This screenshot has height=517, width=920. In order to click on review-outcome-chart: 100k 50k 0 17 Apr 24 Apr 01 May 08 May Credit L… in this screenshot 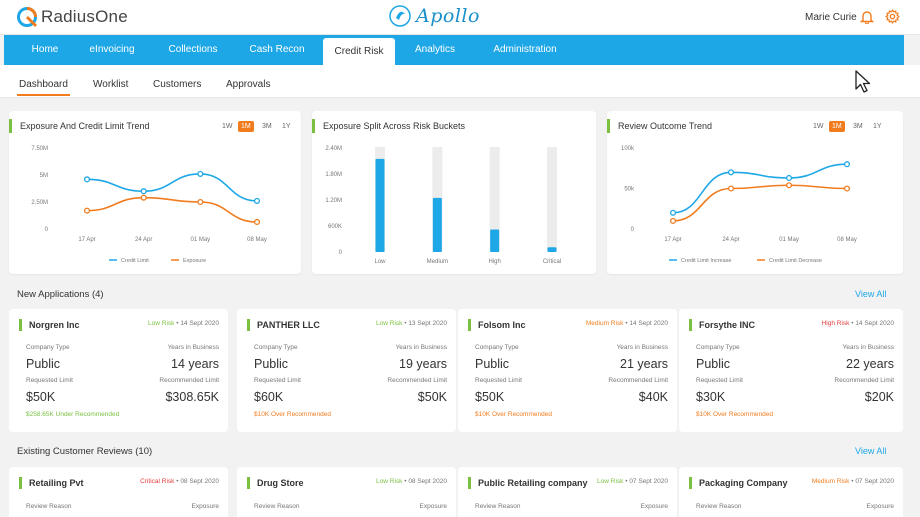, I will do `click(739, 205)`.